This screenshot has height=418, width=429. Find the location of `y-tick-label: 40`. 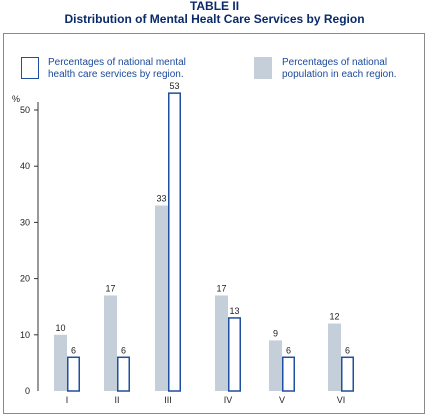

y-tick-label: 40 is located at coordinates (25, 166).